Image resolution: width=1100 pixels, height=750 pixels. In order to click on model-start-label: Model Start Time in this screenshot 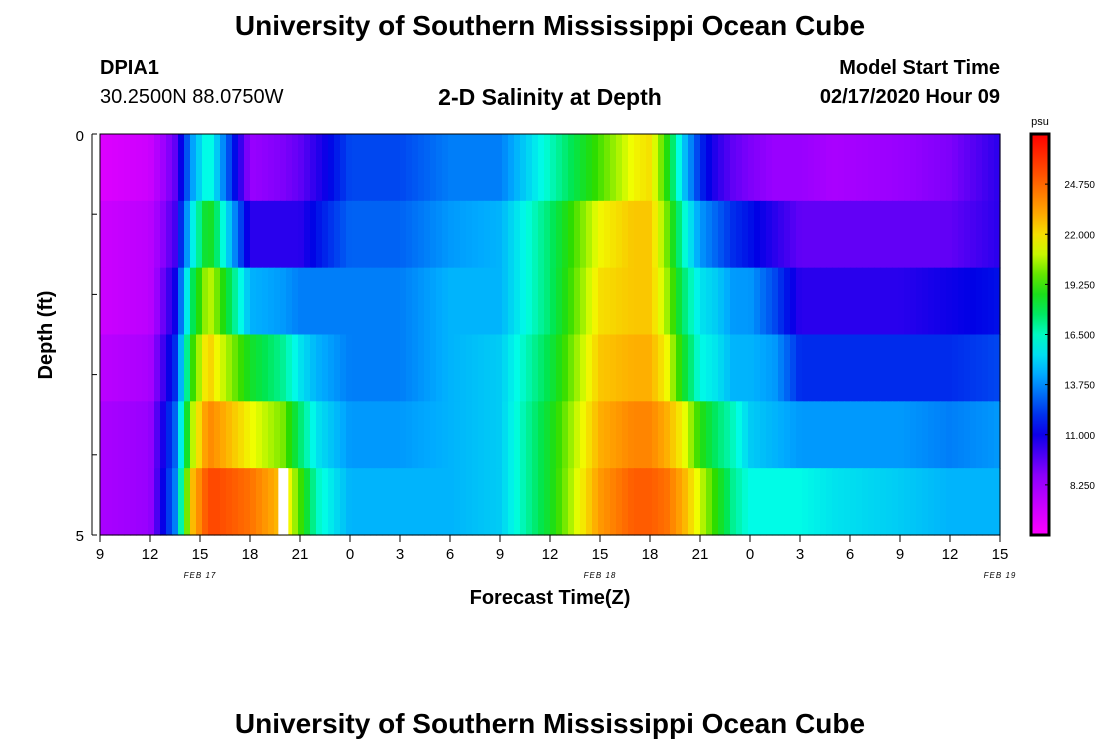, I will do `click(919, 68)`.